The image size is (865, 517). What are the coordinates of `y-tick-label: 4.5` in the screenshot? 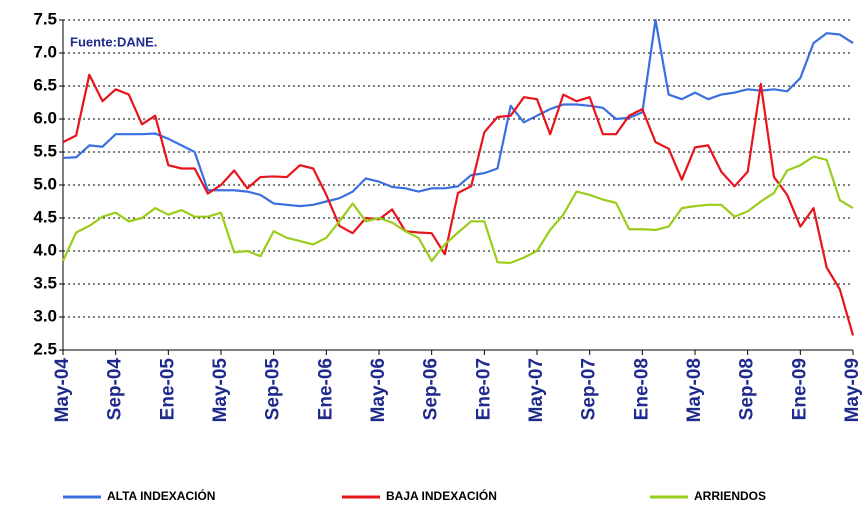 It's located at (45, 216).